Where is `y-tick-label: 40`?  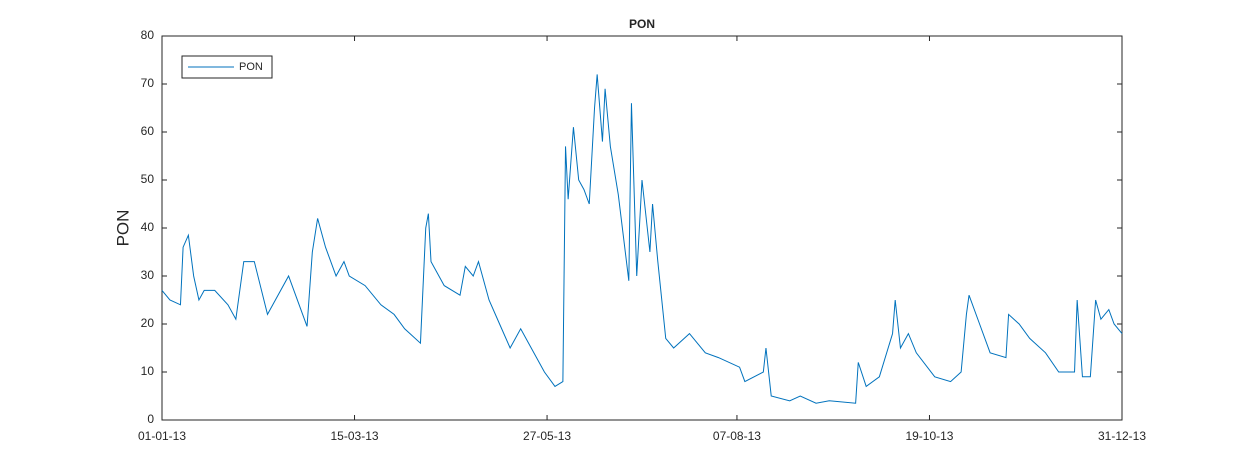 y-tick-label: 40 is located at coordinates (148, 227).